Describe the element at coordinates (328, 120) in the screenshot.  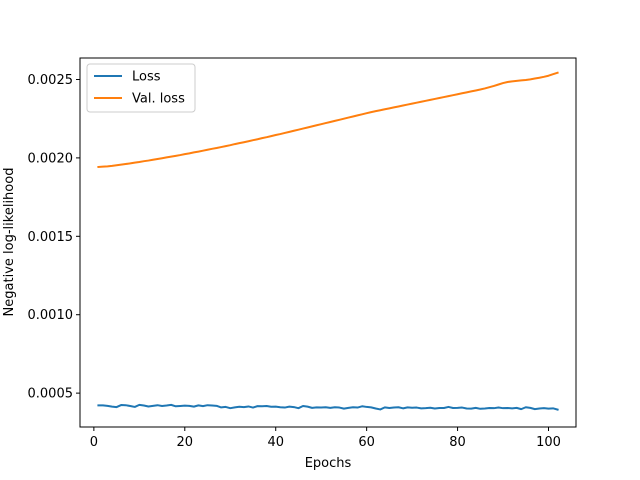
I see `series-line-val-loss` at that location.